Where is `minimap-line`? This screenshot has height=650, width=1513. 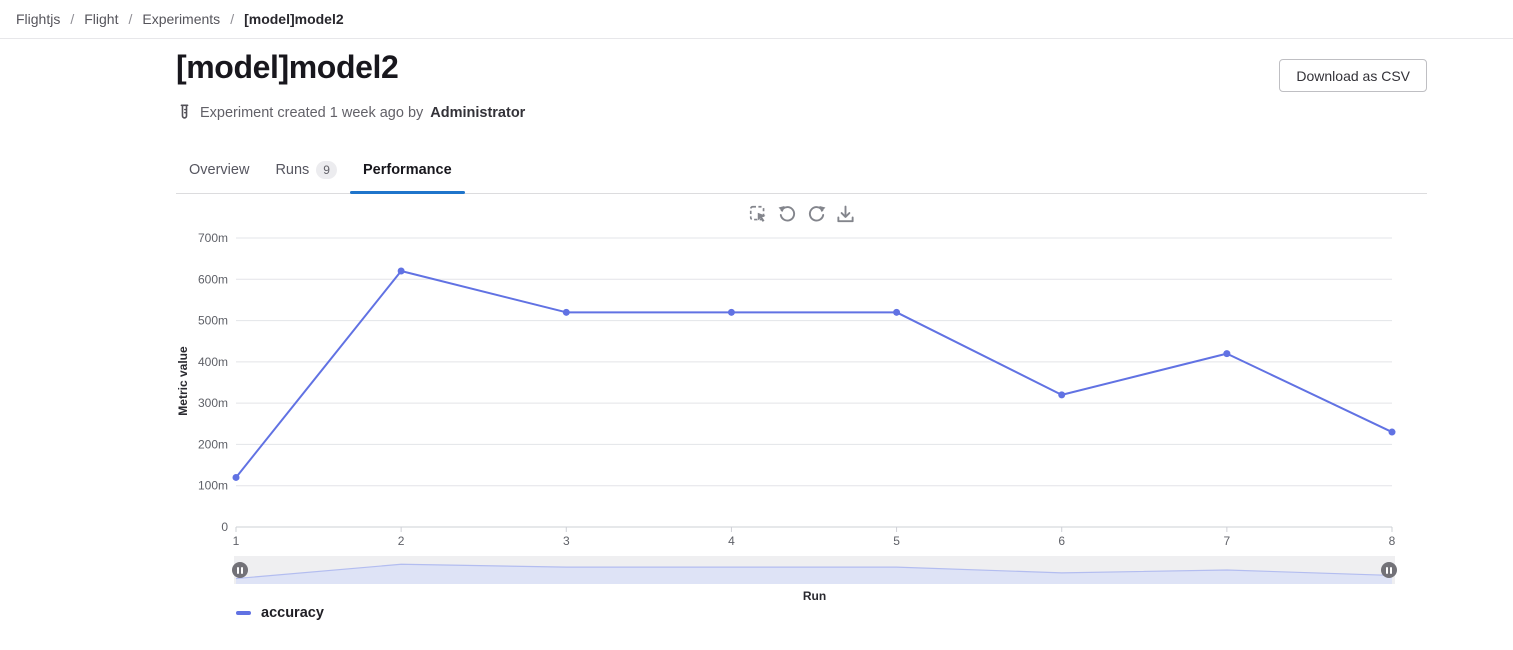
minimap-line is located at coordinates (814, 571).